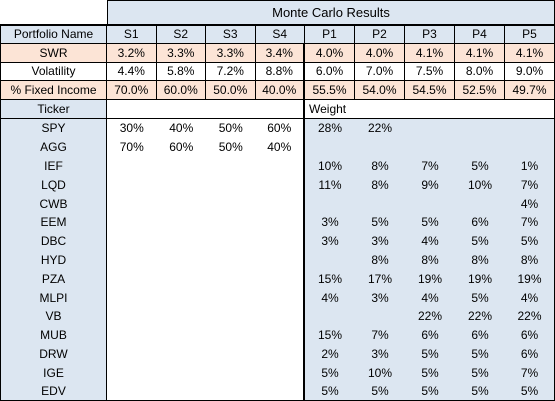  What do you see at coordinates (53, 391) in the screenshot?
I see `ticker: EDV` at bounding box center [53, 391].